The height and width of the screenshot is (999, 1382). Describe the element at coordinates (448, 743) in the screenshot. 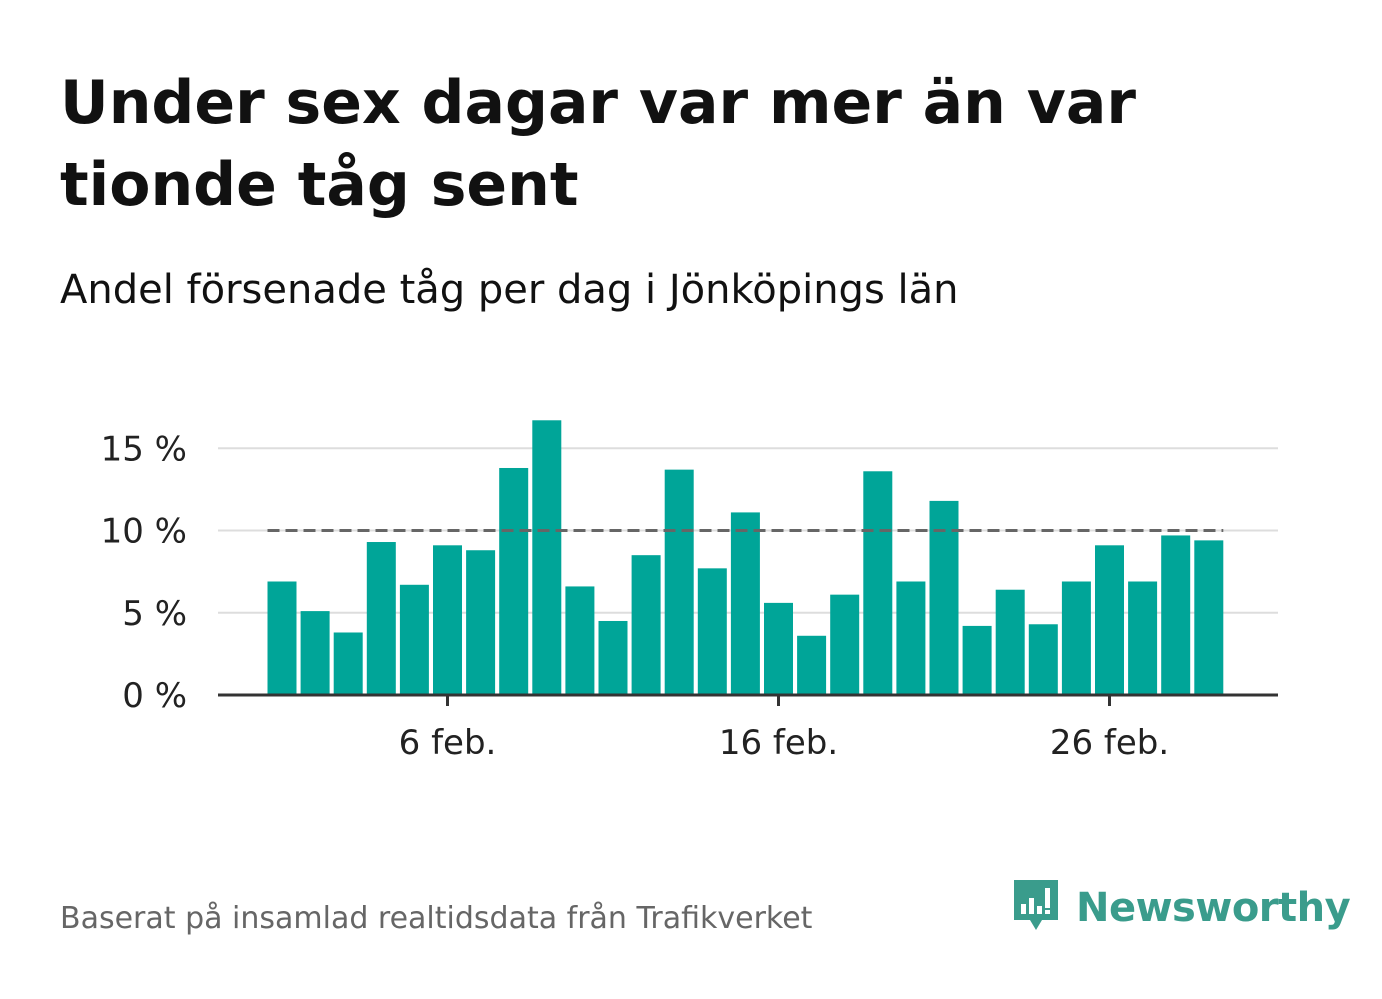

I see `x-tick-label: 6 feb.` at that location.